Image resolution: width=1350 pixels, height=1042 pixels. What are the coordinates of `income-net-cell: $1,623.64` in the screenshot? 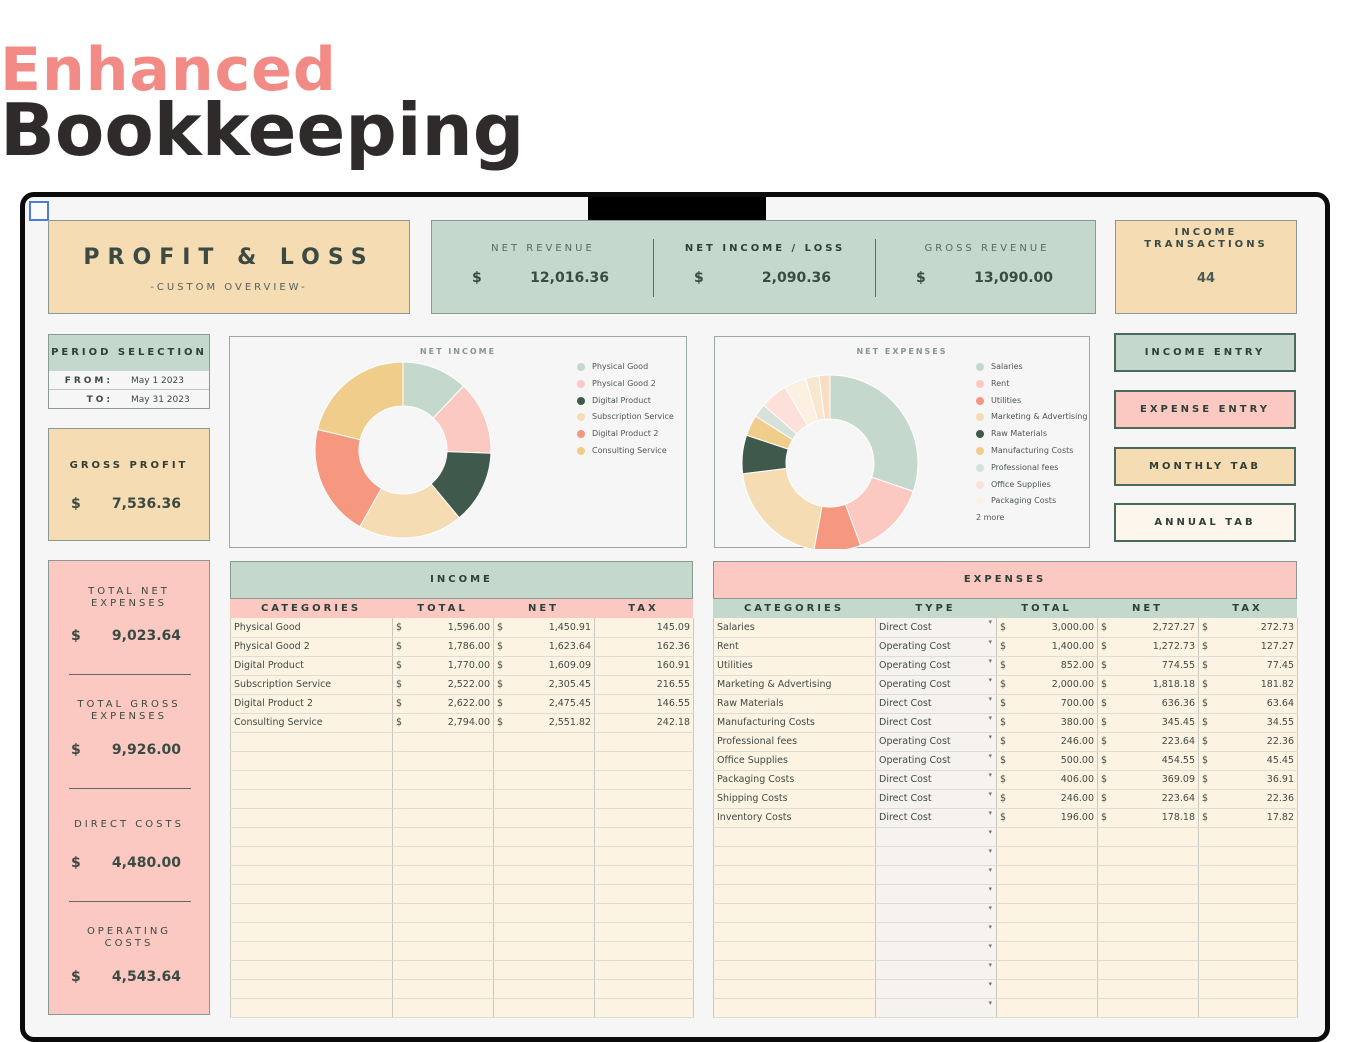 It's located at (544, 647).